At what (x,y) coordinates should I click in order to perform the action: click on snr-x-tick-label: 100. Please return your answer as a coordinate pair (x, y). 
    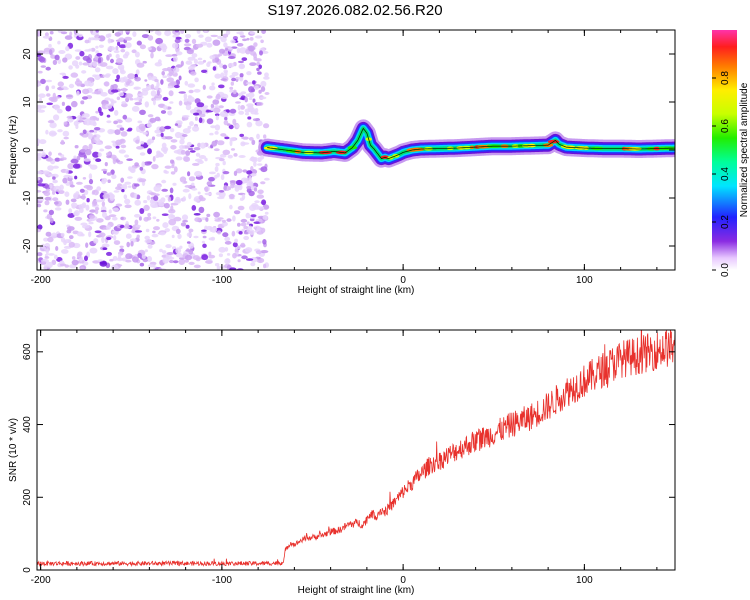
    Looking at the image, I should click on (584, 580).